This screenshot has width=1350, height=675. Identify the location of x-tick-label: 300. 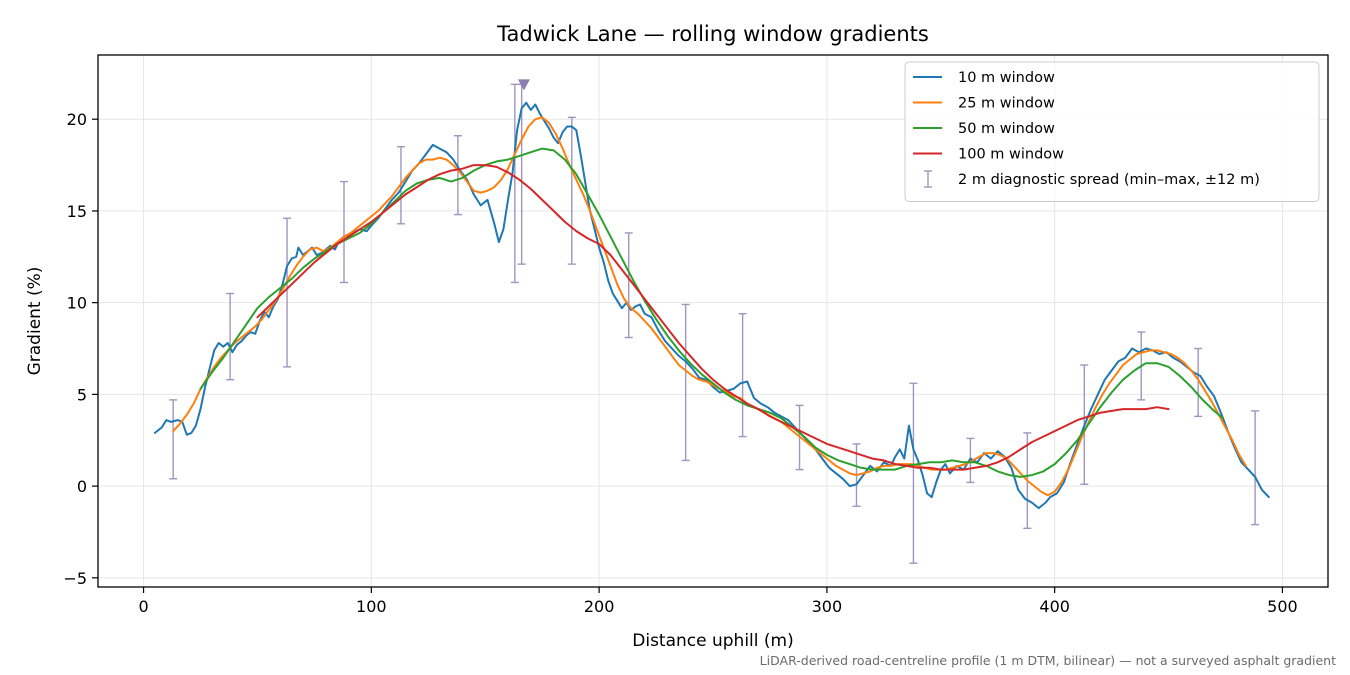
(827, 606).